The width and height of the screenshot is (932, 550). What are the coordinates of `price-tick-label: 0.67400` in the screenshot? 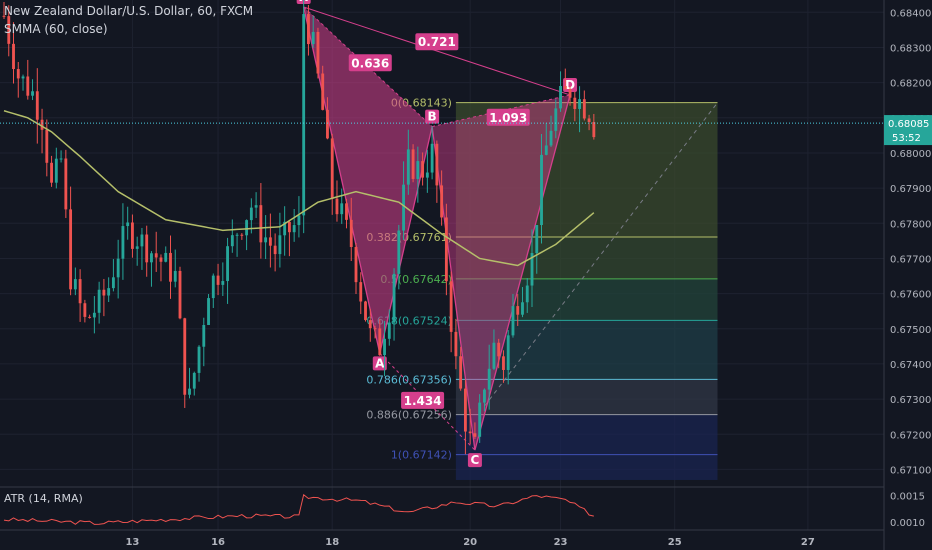 It's located at (910, 365).